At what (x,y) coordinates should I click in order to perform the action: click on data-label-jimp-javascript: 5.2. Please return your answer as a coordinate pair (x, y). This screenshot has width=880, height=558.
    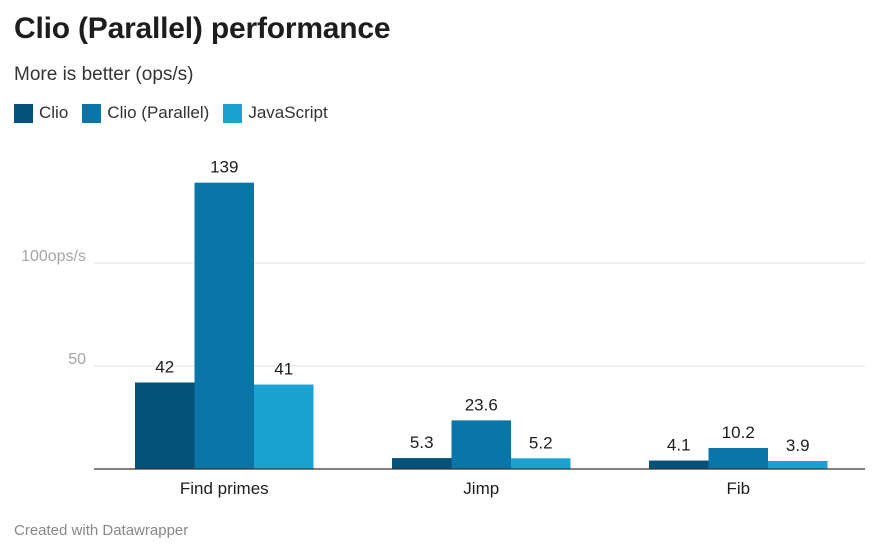
    Looking at the image, I should click on (541, 442).